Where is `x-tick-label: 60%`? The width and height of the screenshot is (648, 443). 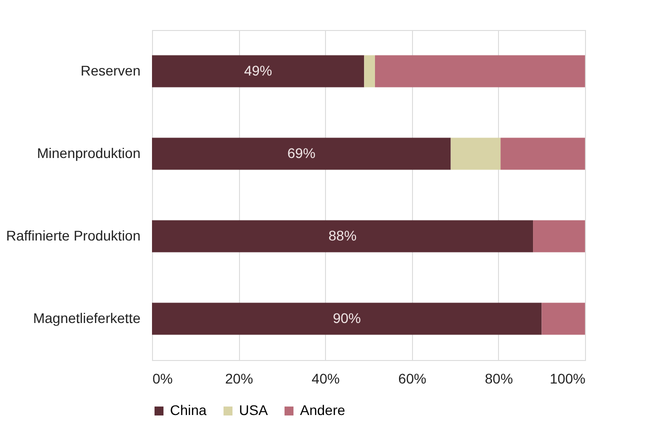 x-tick-label: 60% is located at coordinates (412, 378).